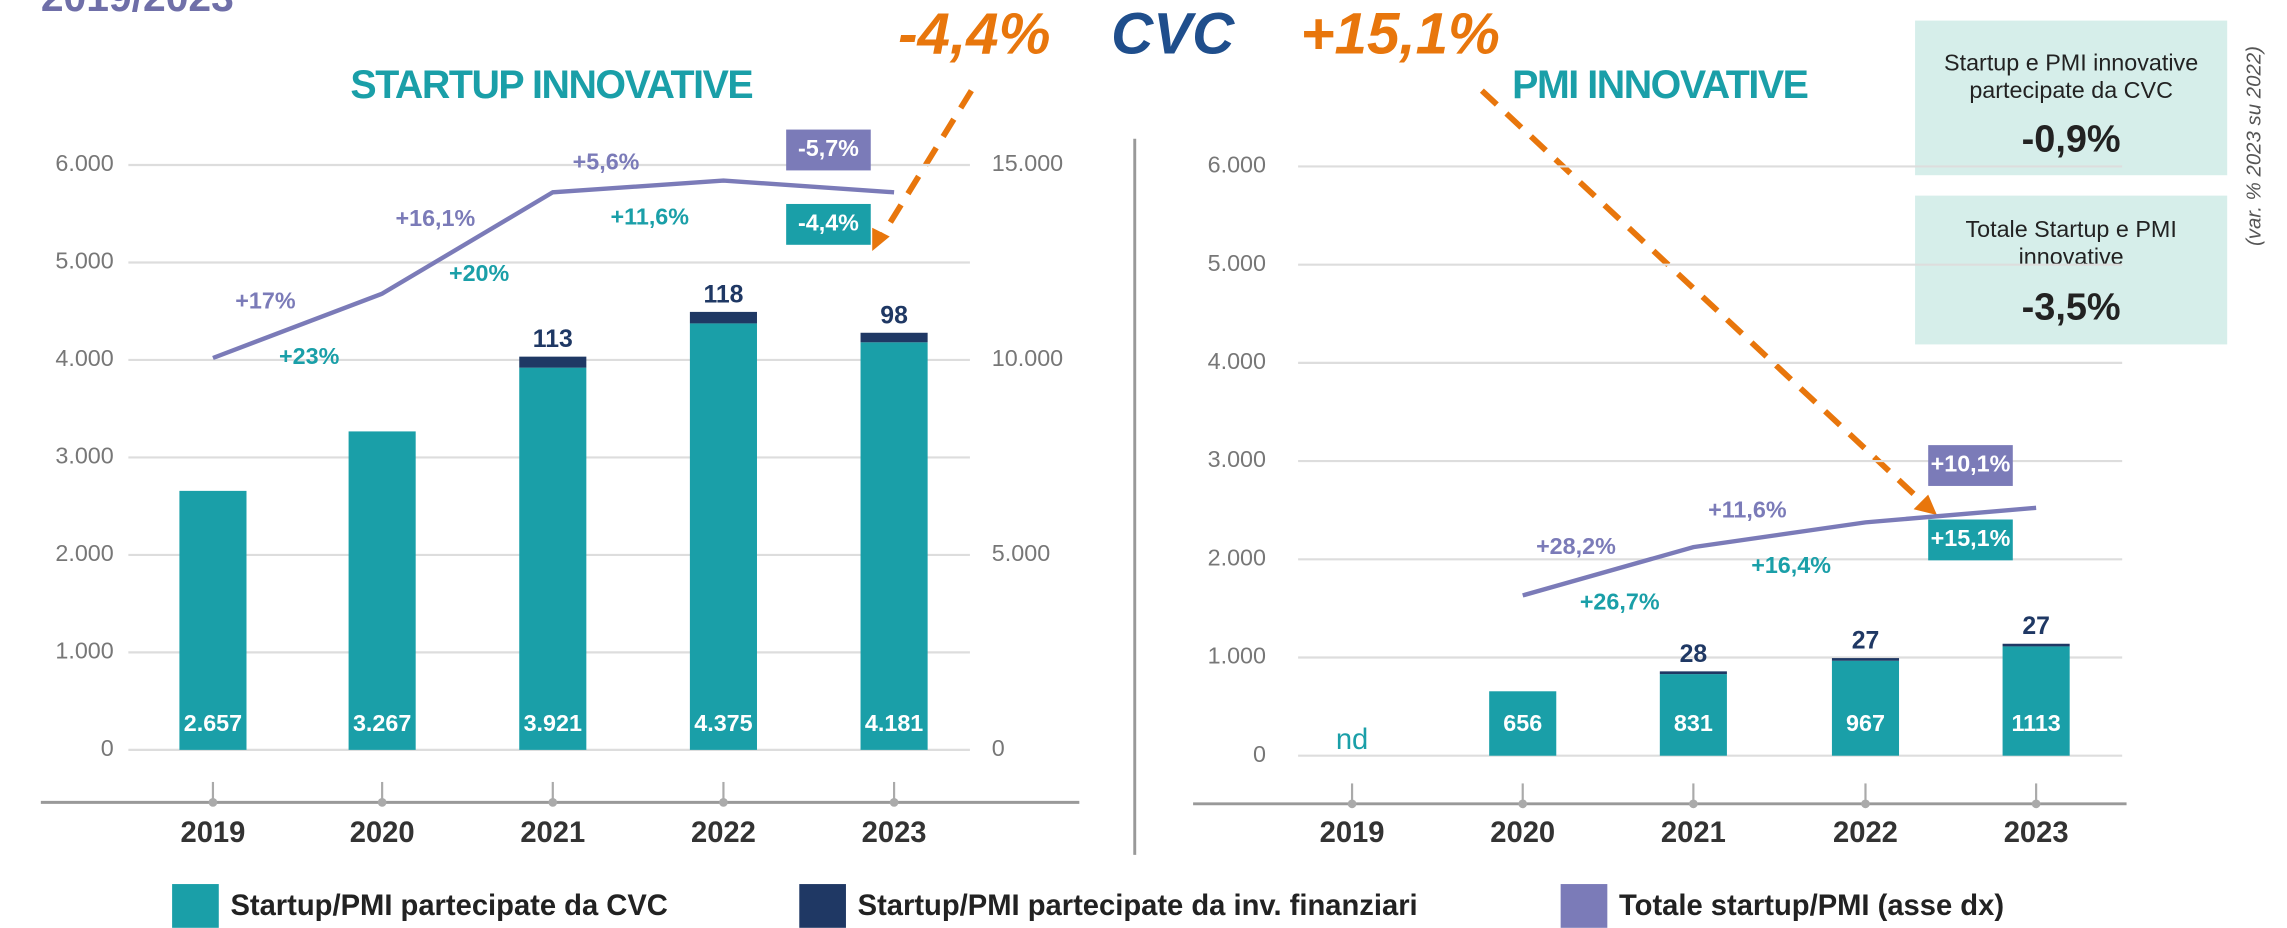 The width and height of the screenshot is (2287, 928). What do you see at coordinates (723, 723) in the screenshot?
I see `bar-value-label: 4.375` at bounding box center [723, 723].